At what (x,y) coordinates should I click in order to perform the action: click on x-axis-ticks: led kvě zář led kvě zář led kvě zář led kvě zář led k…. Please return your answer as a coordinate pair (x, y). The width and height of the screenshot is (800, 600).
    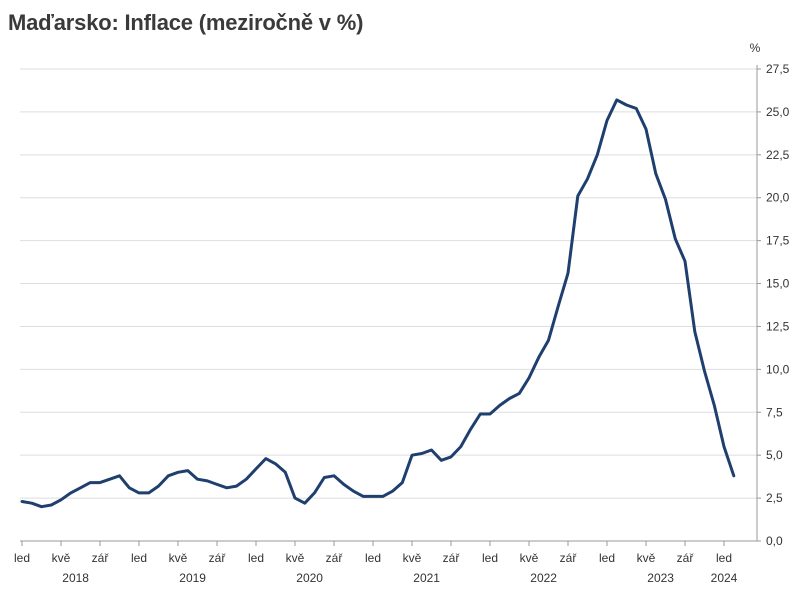
    Looking at the image, I should click on (373, 553).